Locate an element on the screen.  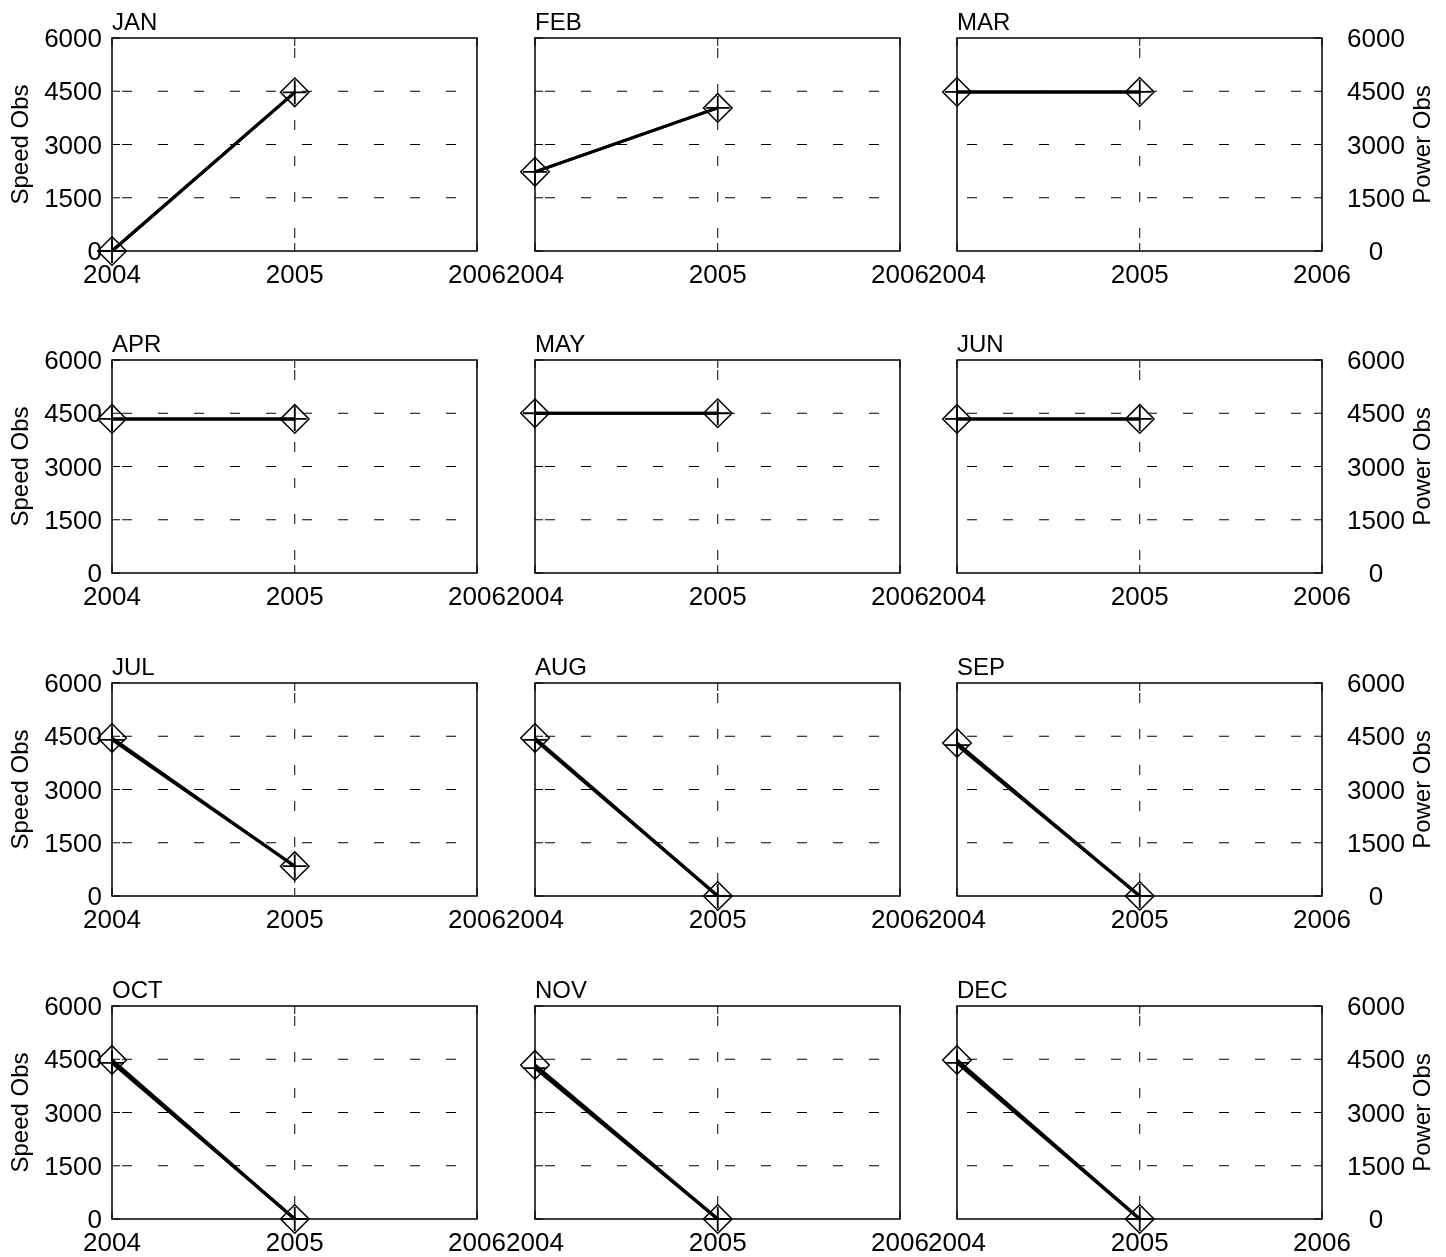
chart-title: SEP is located at coordinates (981, 666).